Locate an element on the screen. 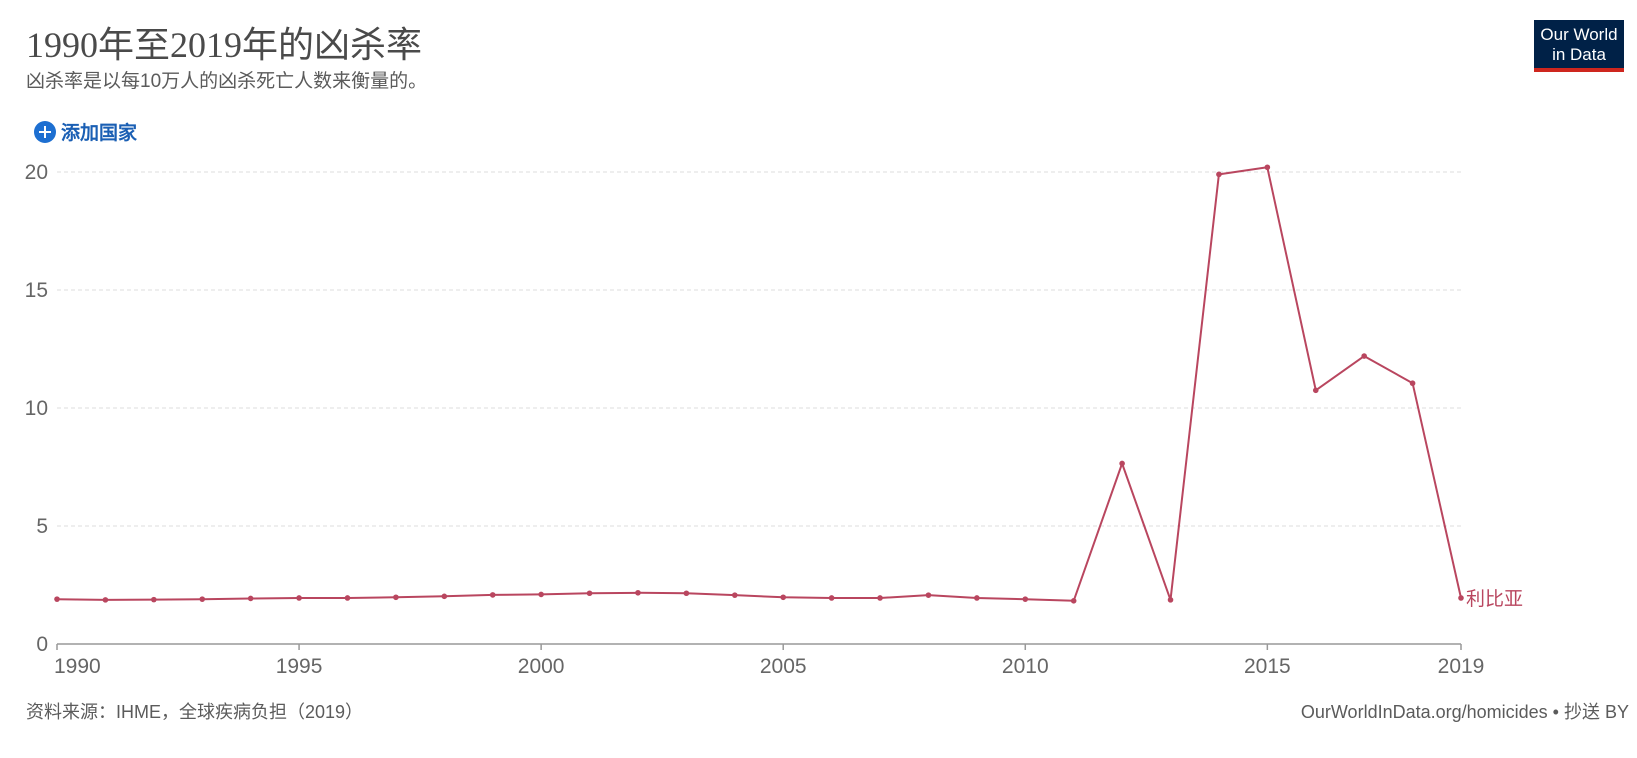 Image resolution: width=1637 pixels, height=758 pixels. footer-links: OurWorldInData.org/homicides • 抄送 BY is located at coordinates (1465, 711).